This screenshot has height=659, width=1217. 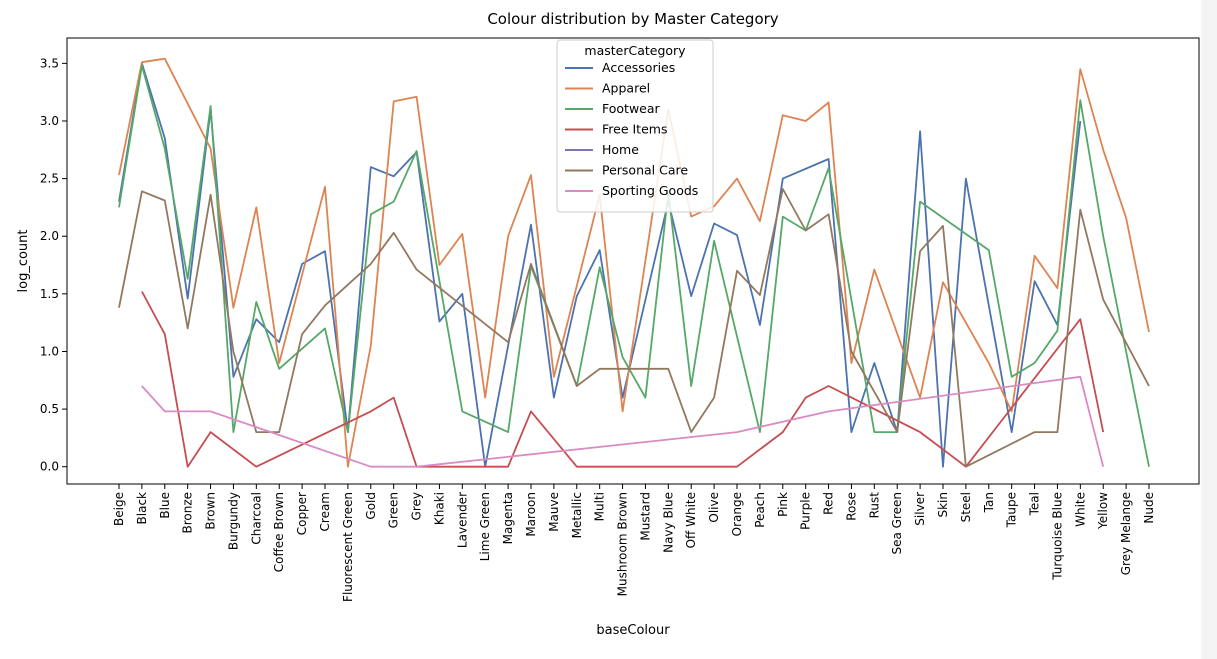 What do you see at coordinates (325, 511) in the screenshot?
I see `x-tick-label: Cream` at bounding box center [325, 511].